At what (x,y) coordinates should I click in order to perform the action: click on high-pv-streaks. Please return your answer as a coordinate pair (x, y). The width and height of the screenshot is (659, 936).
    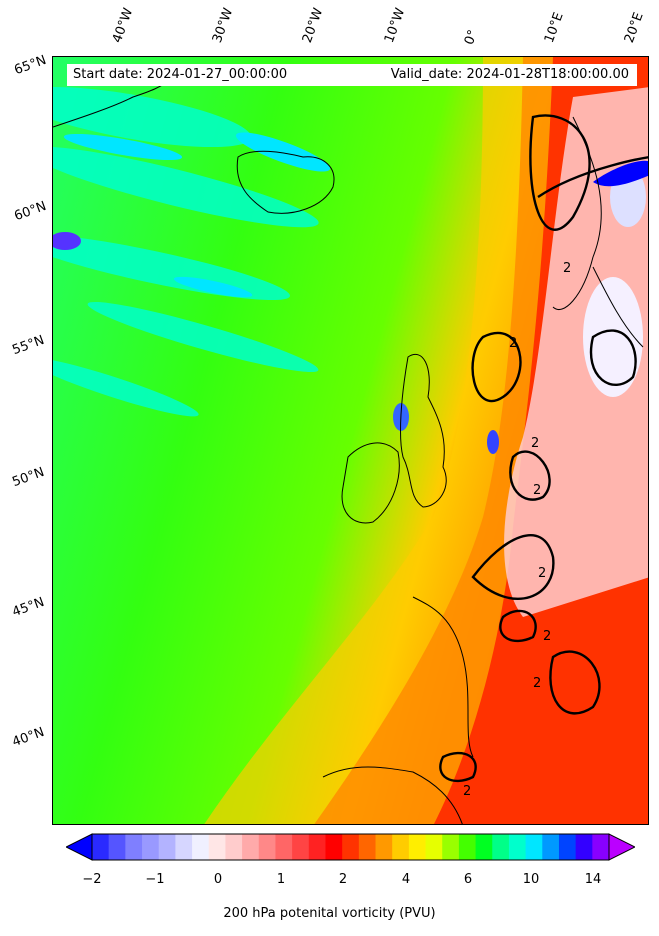
    Looking at the image, I should click on (186, 251).